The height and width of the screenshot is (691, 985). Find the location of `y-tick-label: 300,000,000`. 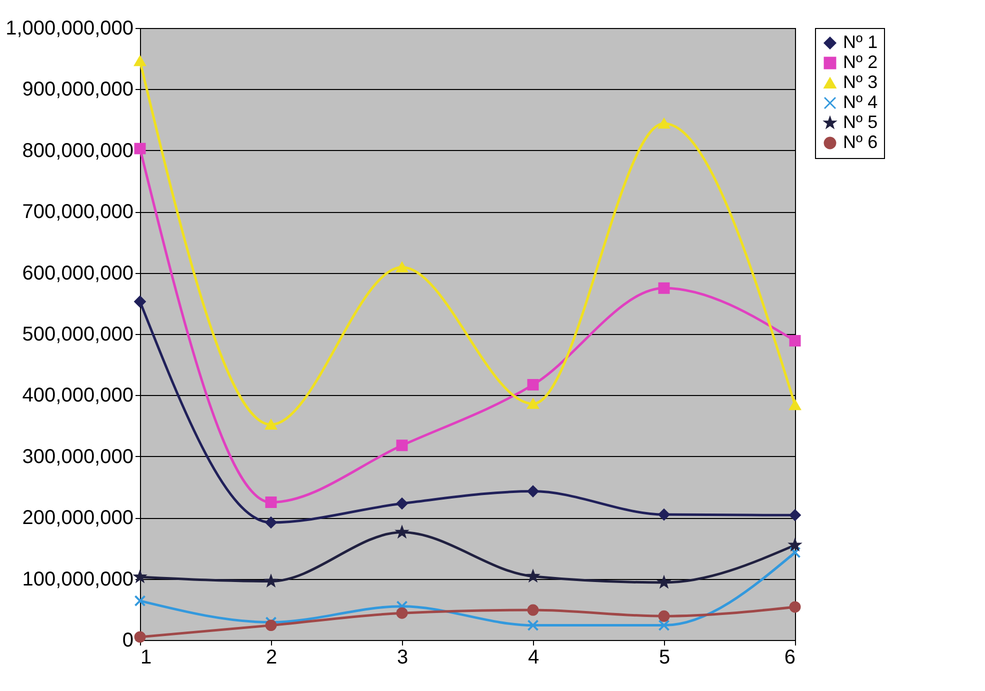

y-tick-label: 300,000,000 is located at coordinates (78, 457).